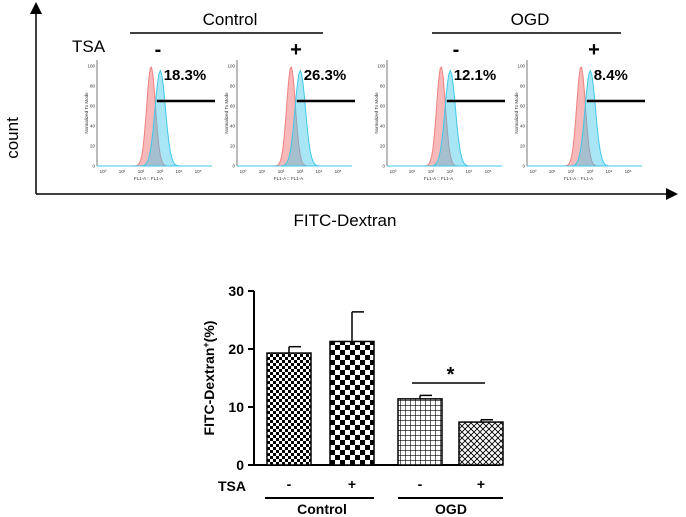 The image size is (686, 517). Describe the element at coordinates (475, 75) in the screenshot. I see `gate-percent-label: 12.1%` at that location.